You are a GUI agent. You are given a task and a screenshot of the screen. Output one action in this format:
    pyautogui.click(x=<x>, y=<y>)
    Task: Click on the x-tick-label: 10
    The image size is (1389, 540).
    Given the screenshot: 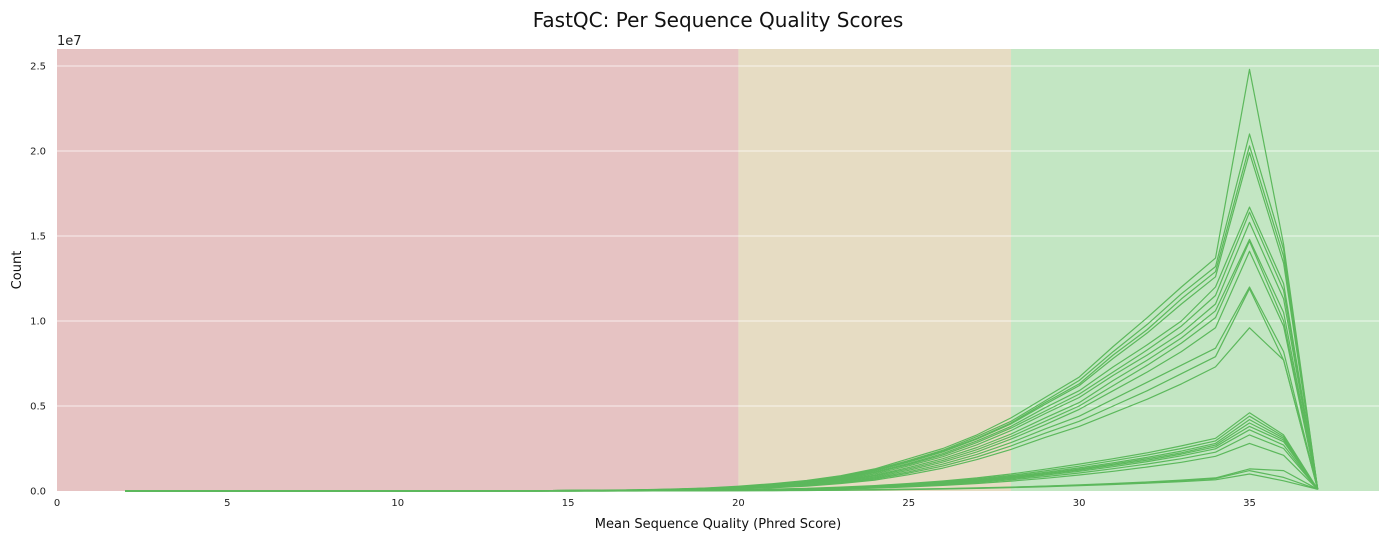 What is the action you would take?
    pyautogui.click(x=397, y=503)
    